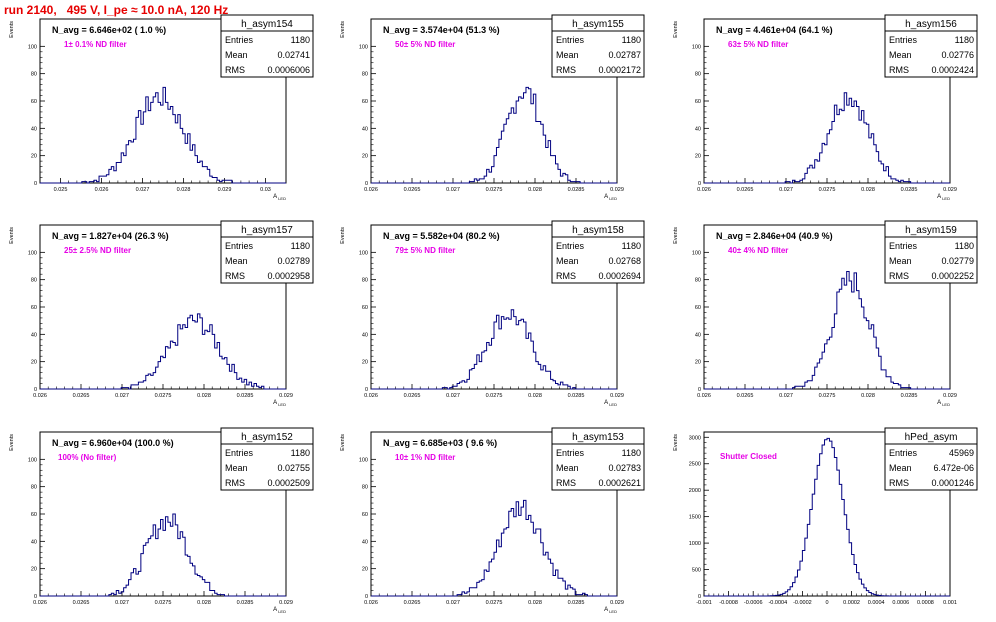  I want to click on stats-value: 0.0002509, so click(288, 483).